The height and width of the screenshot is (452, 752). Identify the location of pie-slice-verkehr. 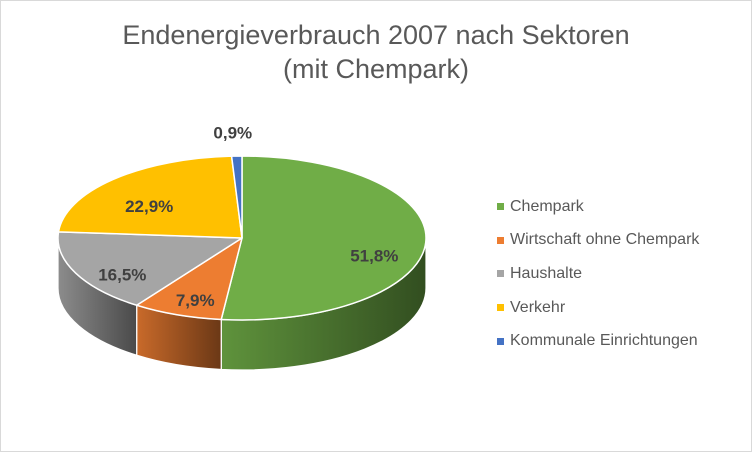
(150, 197).